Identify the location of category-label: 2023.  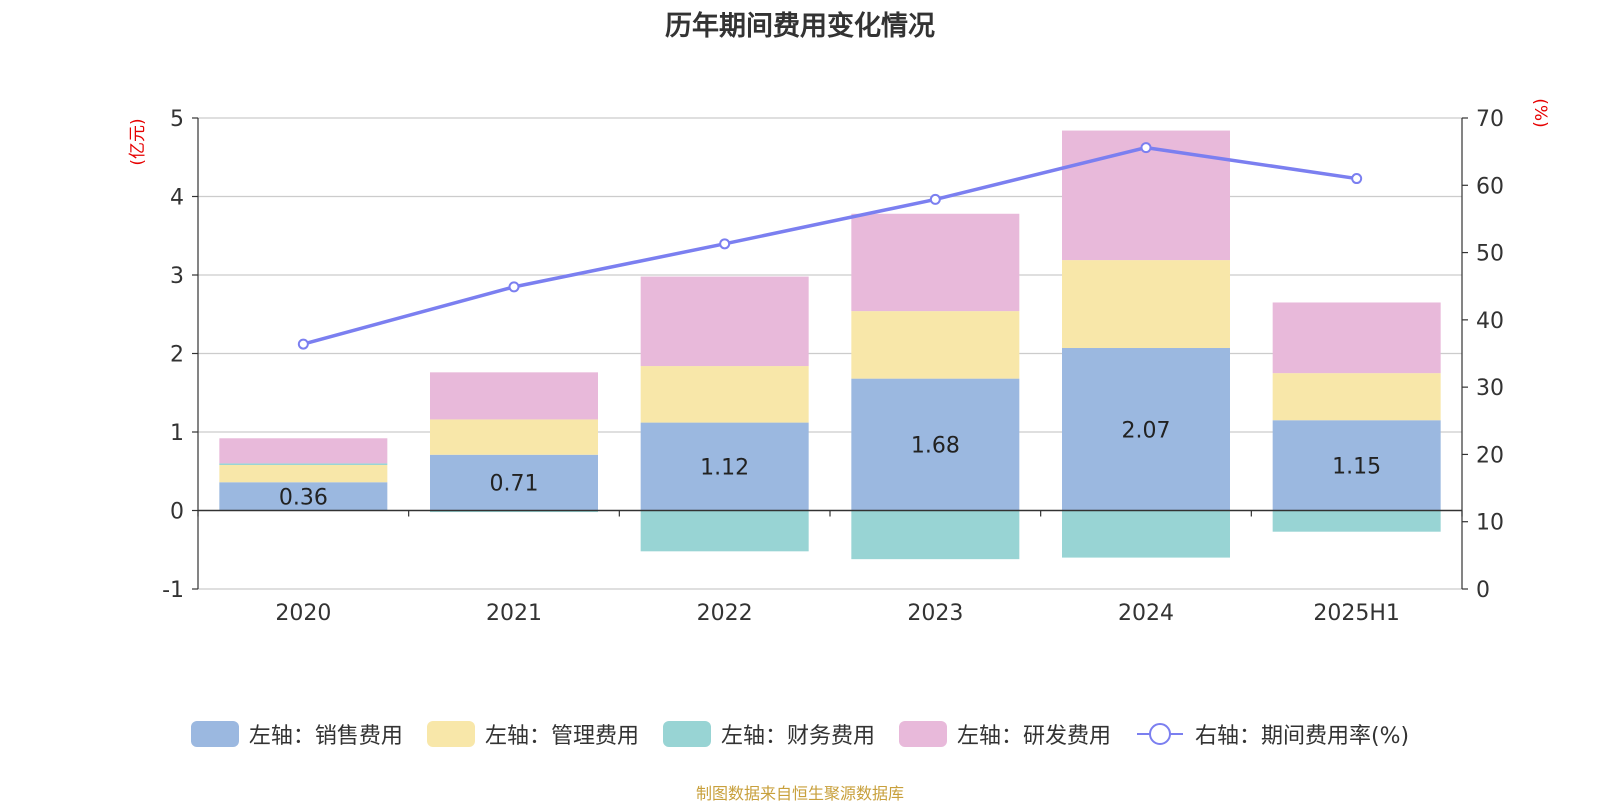
(935, 613).